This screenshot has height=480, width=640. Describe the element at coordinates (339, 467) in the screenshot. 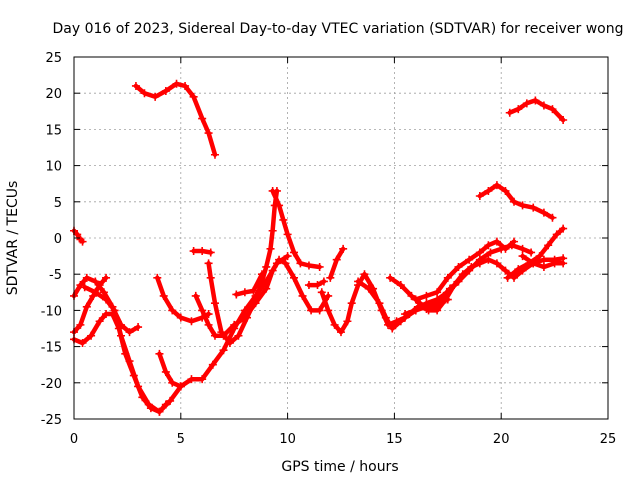

I see `x-axis-title: GPS time / hours` at that location.